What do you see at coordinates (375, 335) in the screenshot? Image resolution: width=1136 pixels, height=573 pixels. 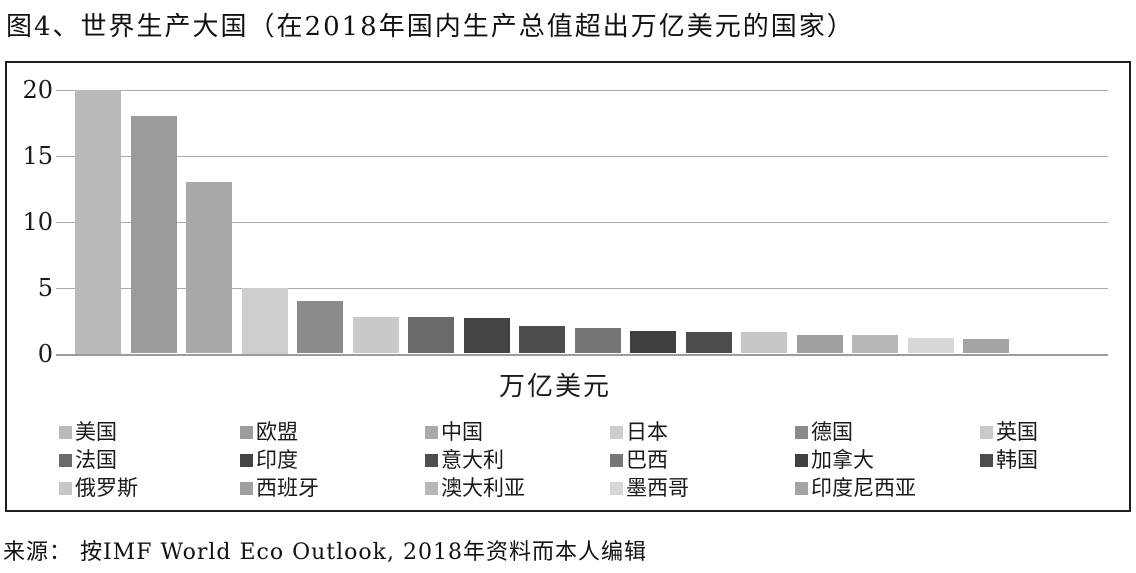 I see `bar-uk` at bounding box center [375, 335].